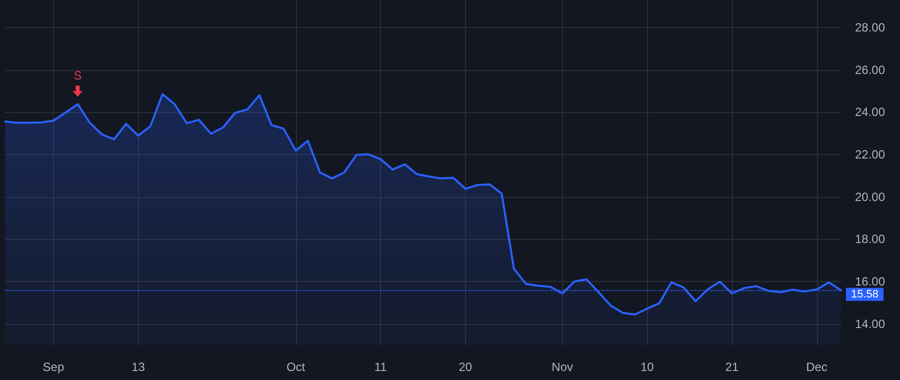 The image size is (900, 380). Describe the element at coordinates (870, 197) in the screenshot. I see `y-tick-label: 20.00` at that location.